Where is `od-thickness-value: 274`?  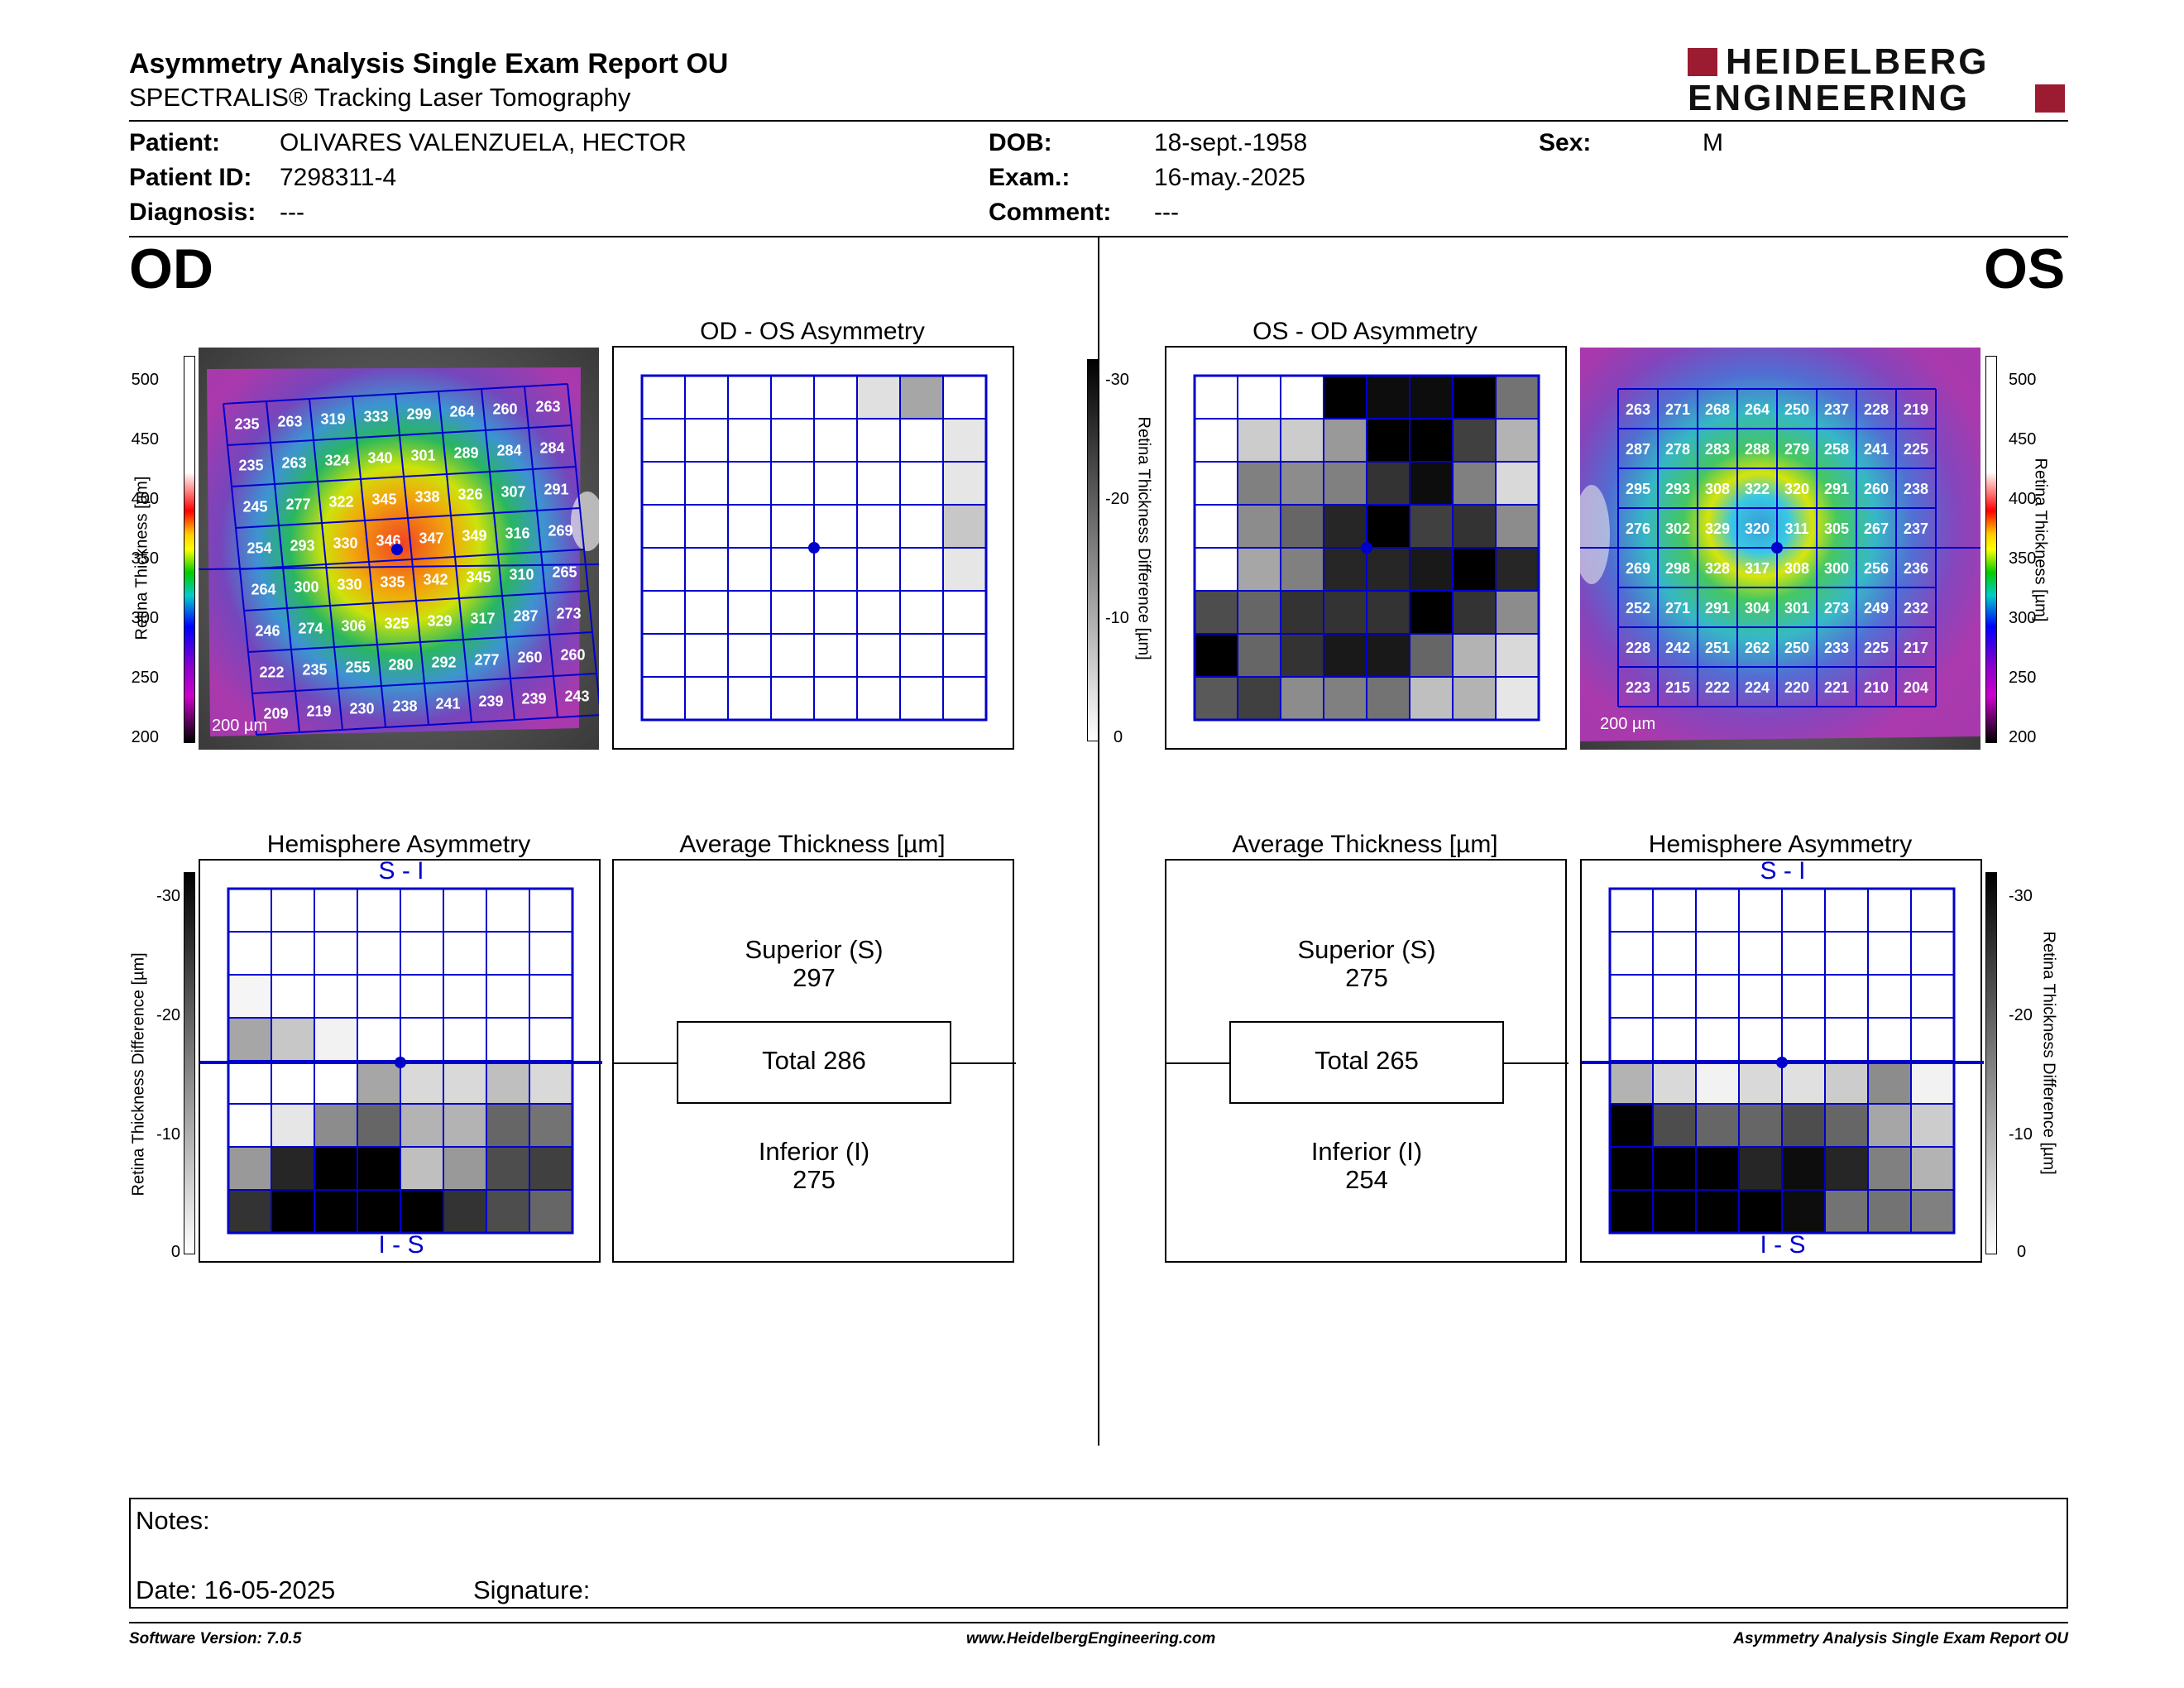 od-thickness-value: 274 is located at coordinates (310, 629).